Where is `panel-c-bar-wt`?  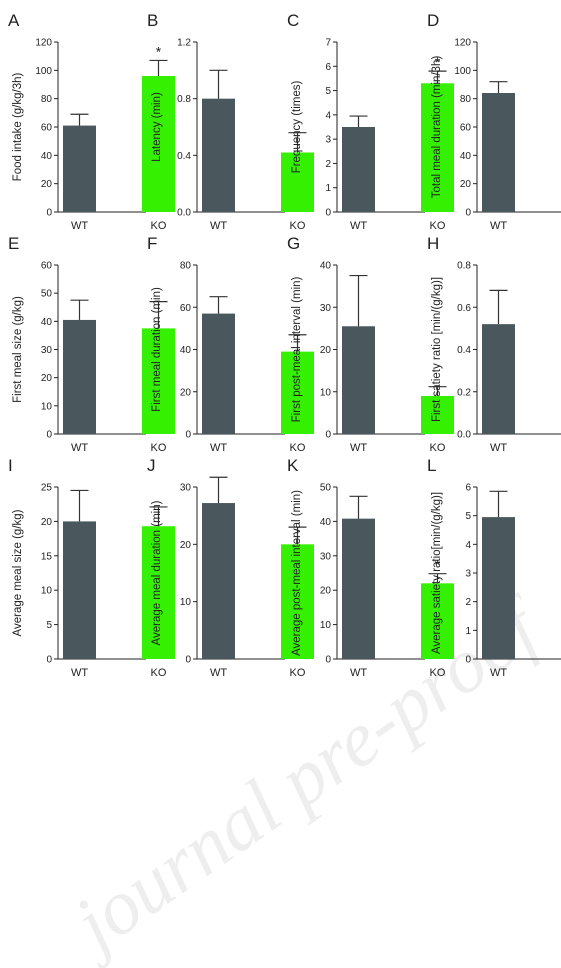 panel-c-bar-wt is located at coordinates (358, 169).